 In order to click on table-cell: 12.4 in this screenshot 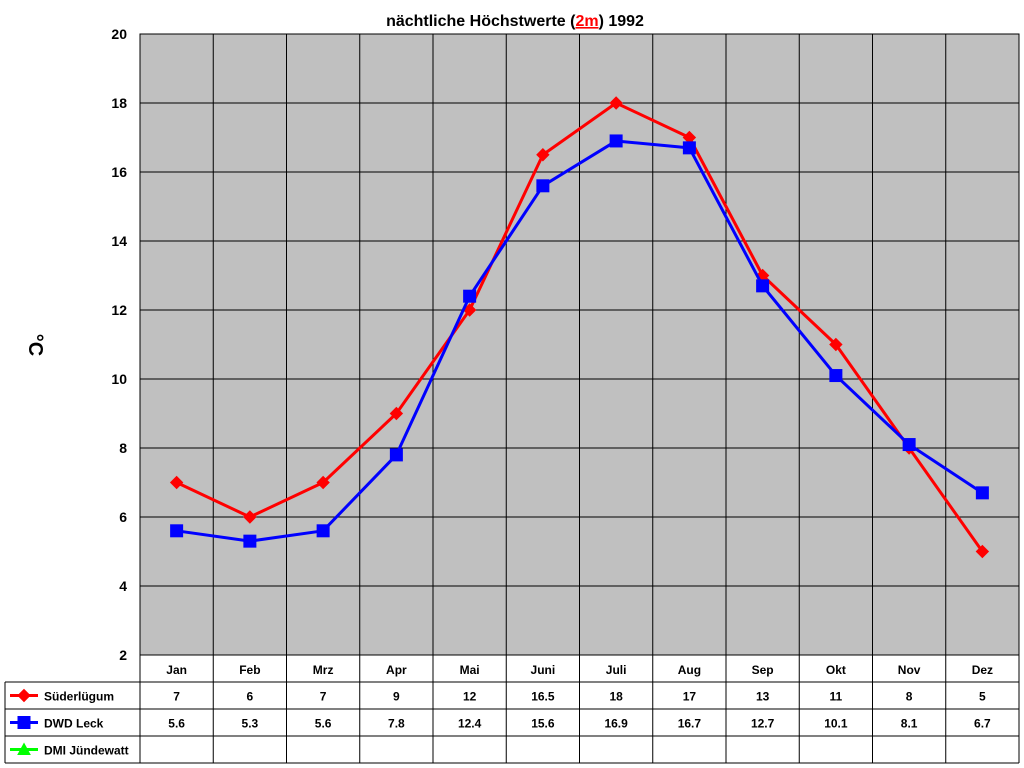, I will do `click(470, 724)`.